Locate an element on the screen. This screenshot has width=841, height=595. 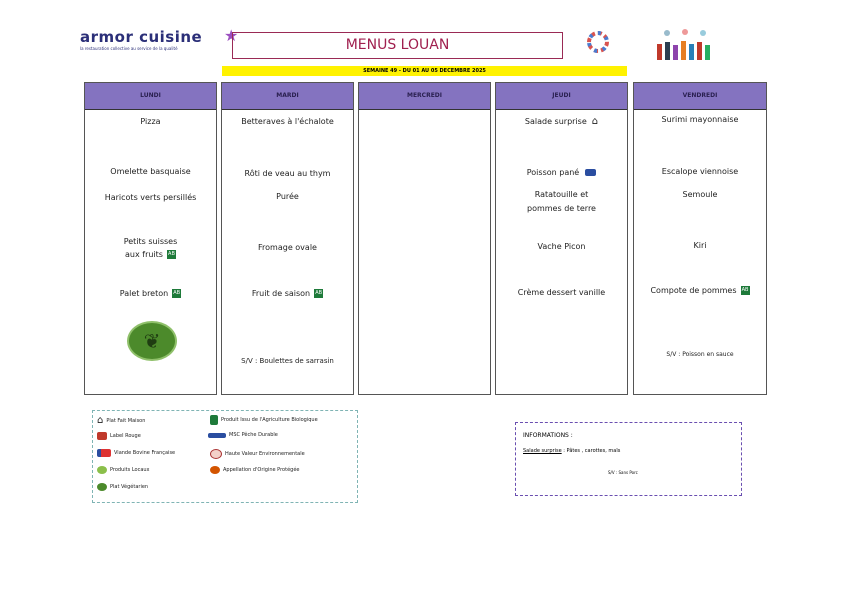
menu-item: Betteraves à l'échalote is located at coordinates (287, 121).